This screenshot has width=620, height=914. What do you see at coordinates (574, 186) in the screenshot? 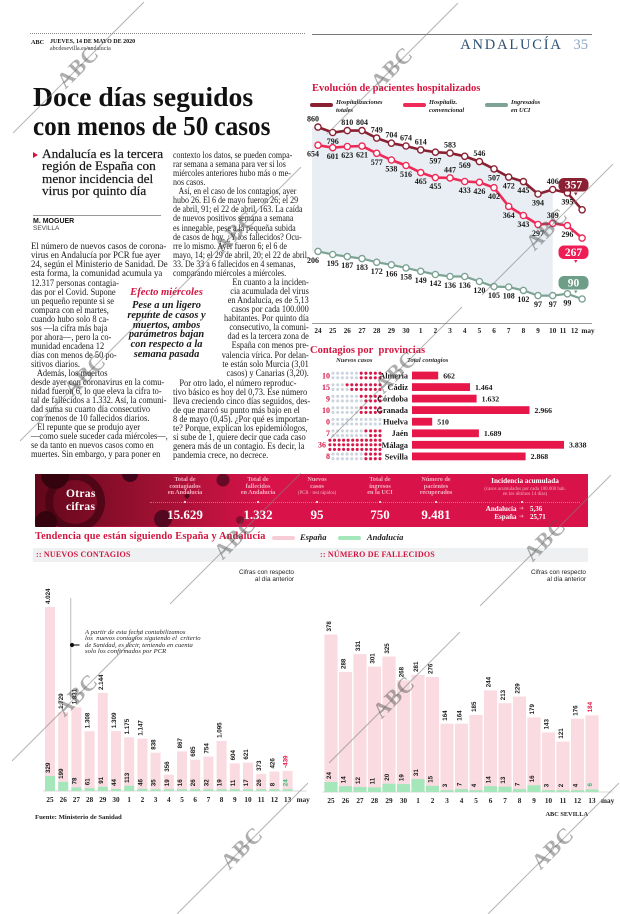
I see `svg-text: 357` at bounding box center [574, 186].